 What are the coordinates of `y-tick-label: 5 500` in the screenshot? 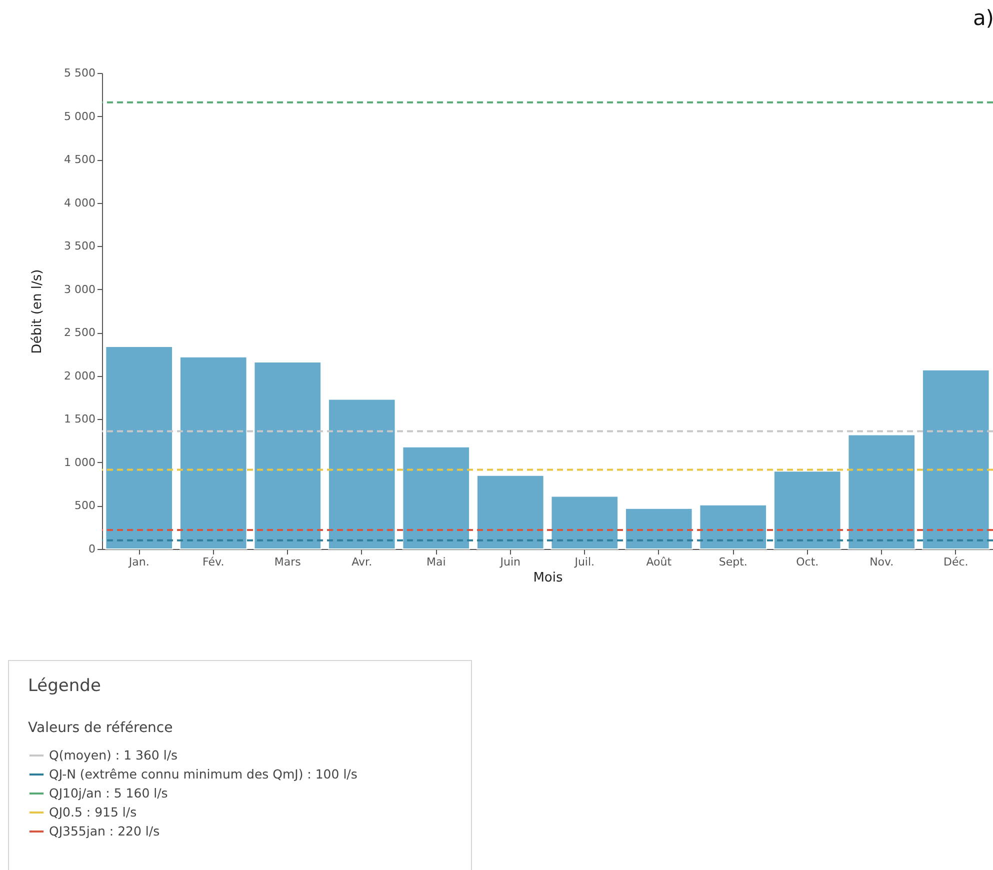 It's located at (80, 73).